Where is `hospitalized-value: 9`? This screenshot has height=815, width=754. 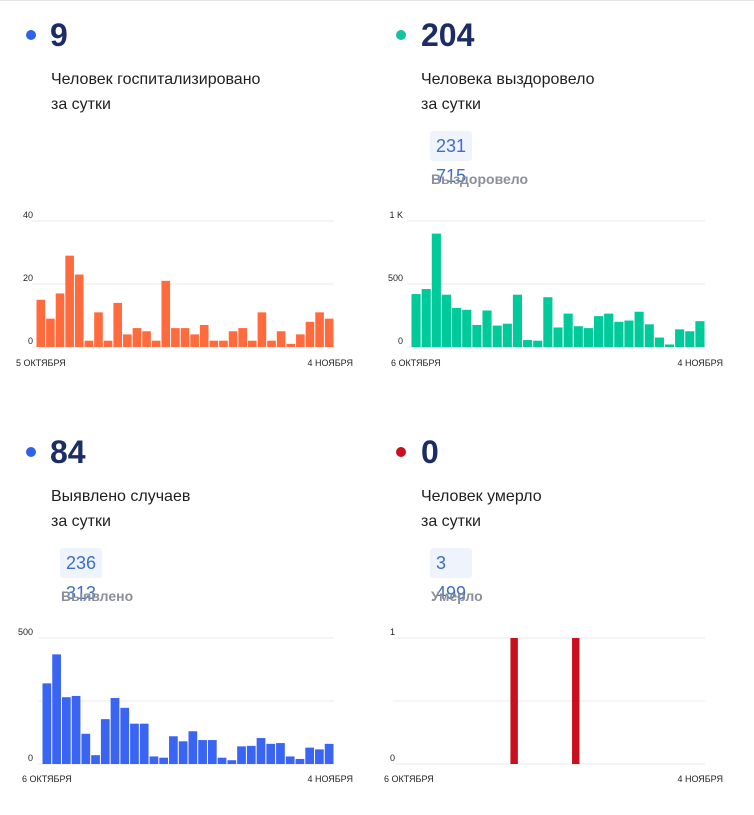
hospitalized-value: 9 is located at coordinates (59, 35).